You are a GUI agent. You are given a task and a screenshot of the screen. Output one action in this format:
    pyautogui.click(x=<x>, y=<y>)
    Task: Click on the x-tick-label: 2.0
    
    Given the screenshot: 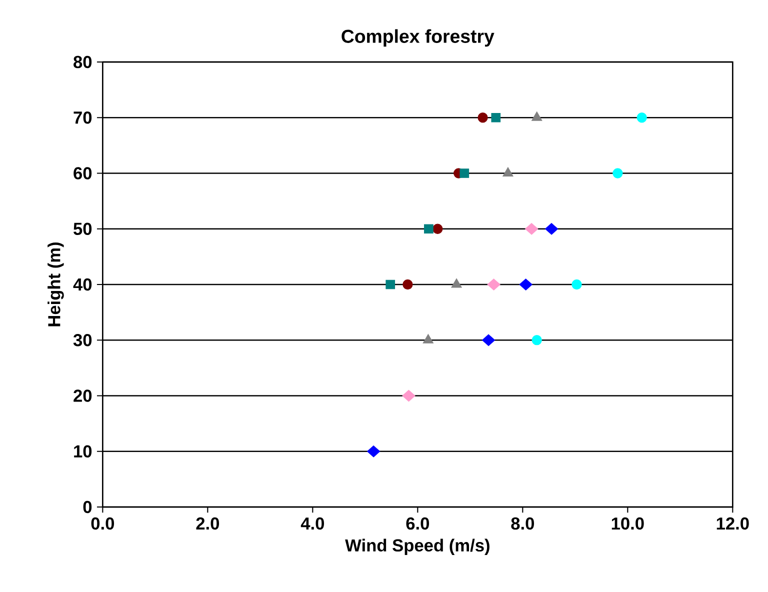 What is the action you would take?
    pyautogui.click(x=208, y=523)
    